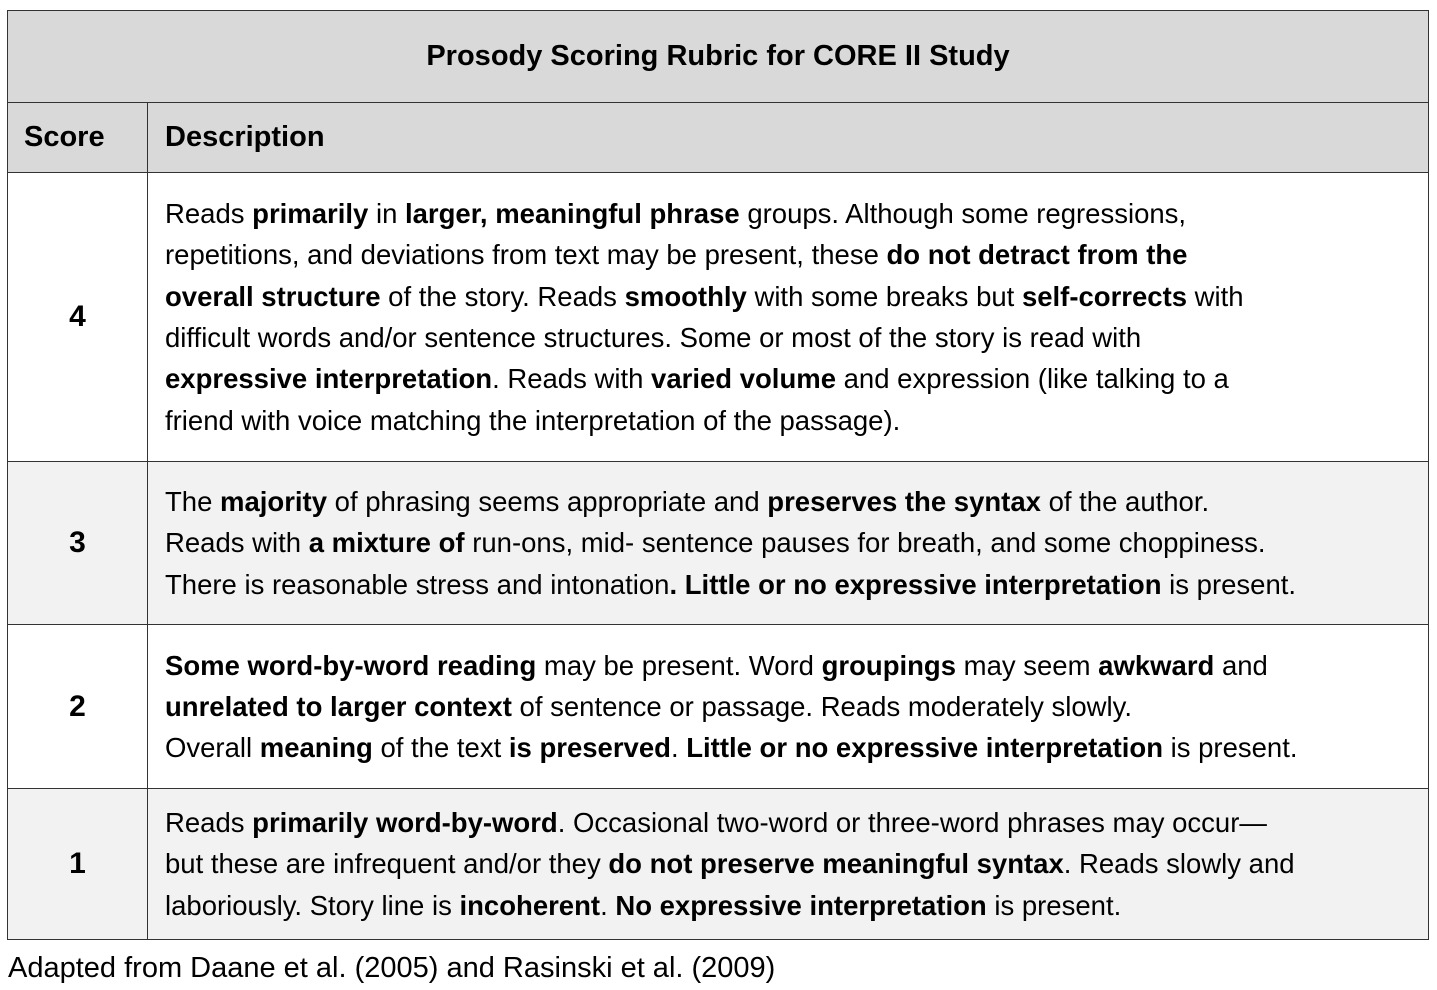  I want to click on bold-text-run: smoothly, so click(685, 296).